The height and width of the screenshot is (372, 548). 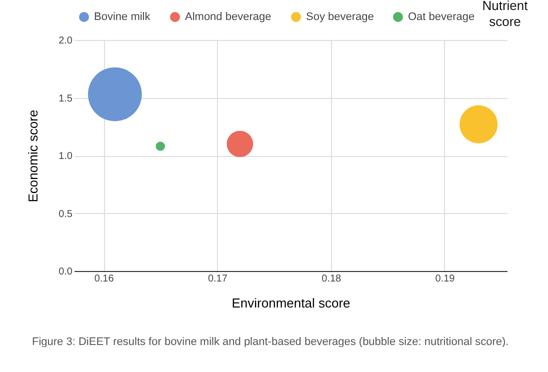 I want to click on y-tick-label: 1.0, so click(x=65, y=156).